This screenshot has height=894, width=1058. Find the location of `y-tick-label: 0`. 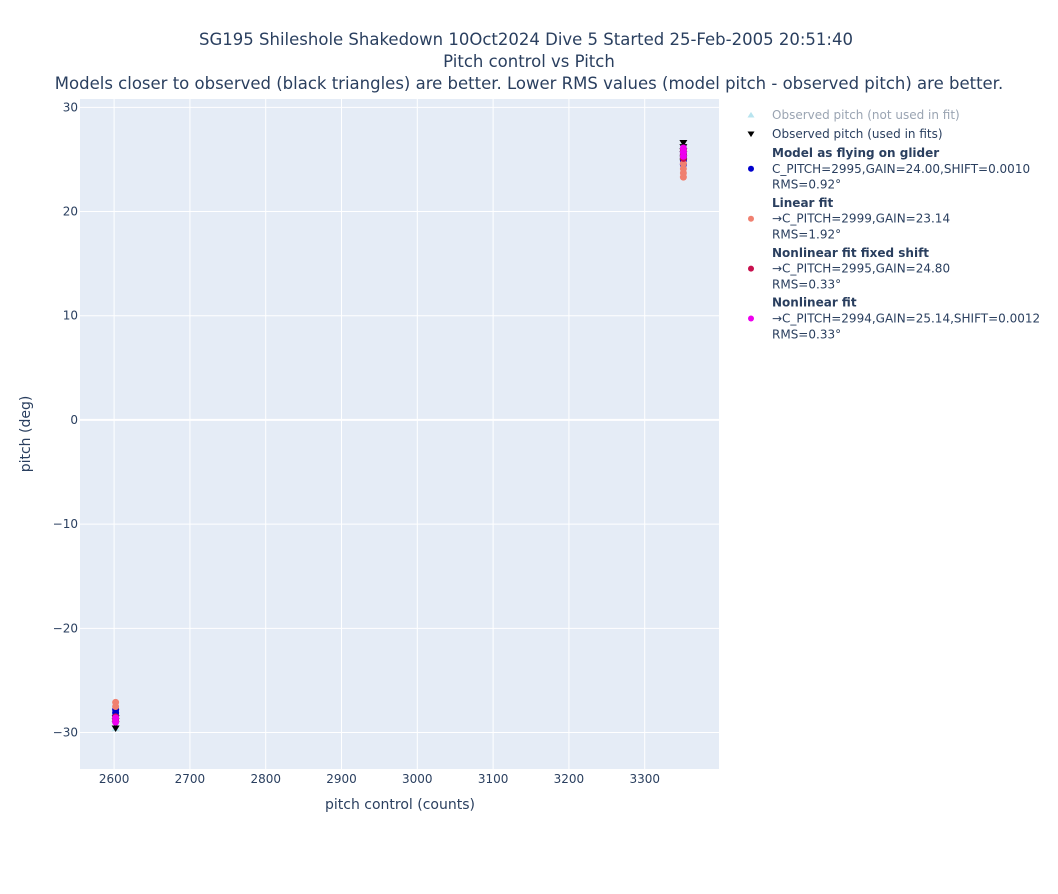

y-tick-label: 0 is located at coordinates (74, 420).